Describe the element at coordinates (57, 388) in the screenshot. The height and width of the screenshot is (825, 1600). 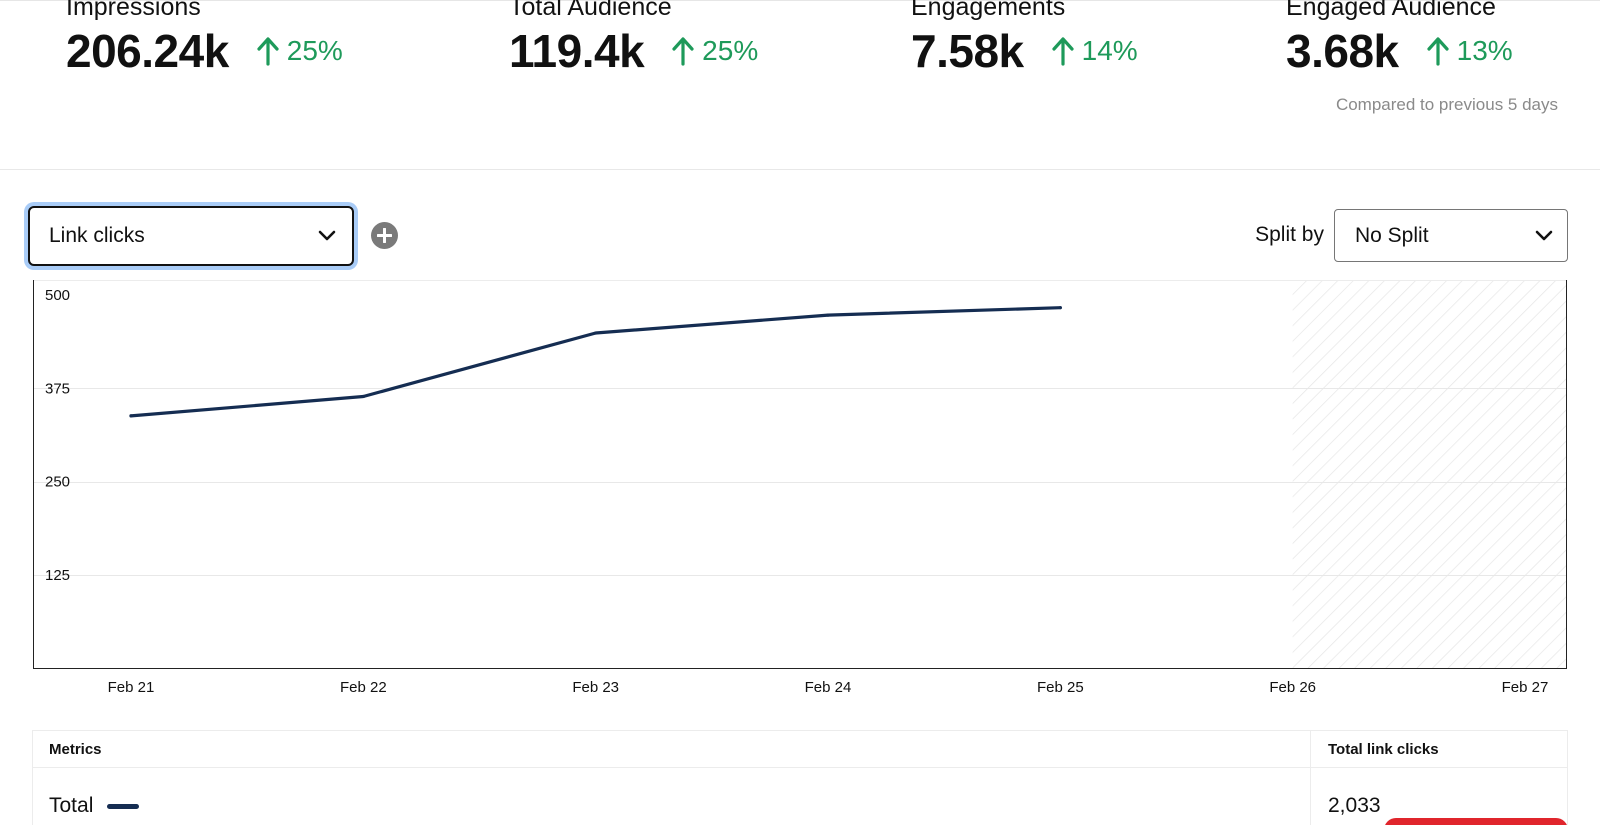
I see `y-tick-label: 375` at that location.